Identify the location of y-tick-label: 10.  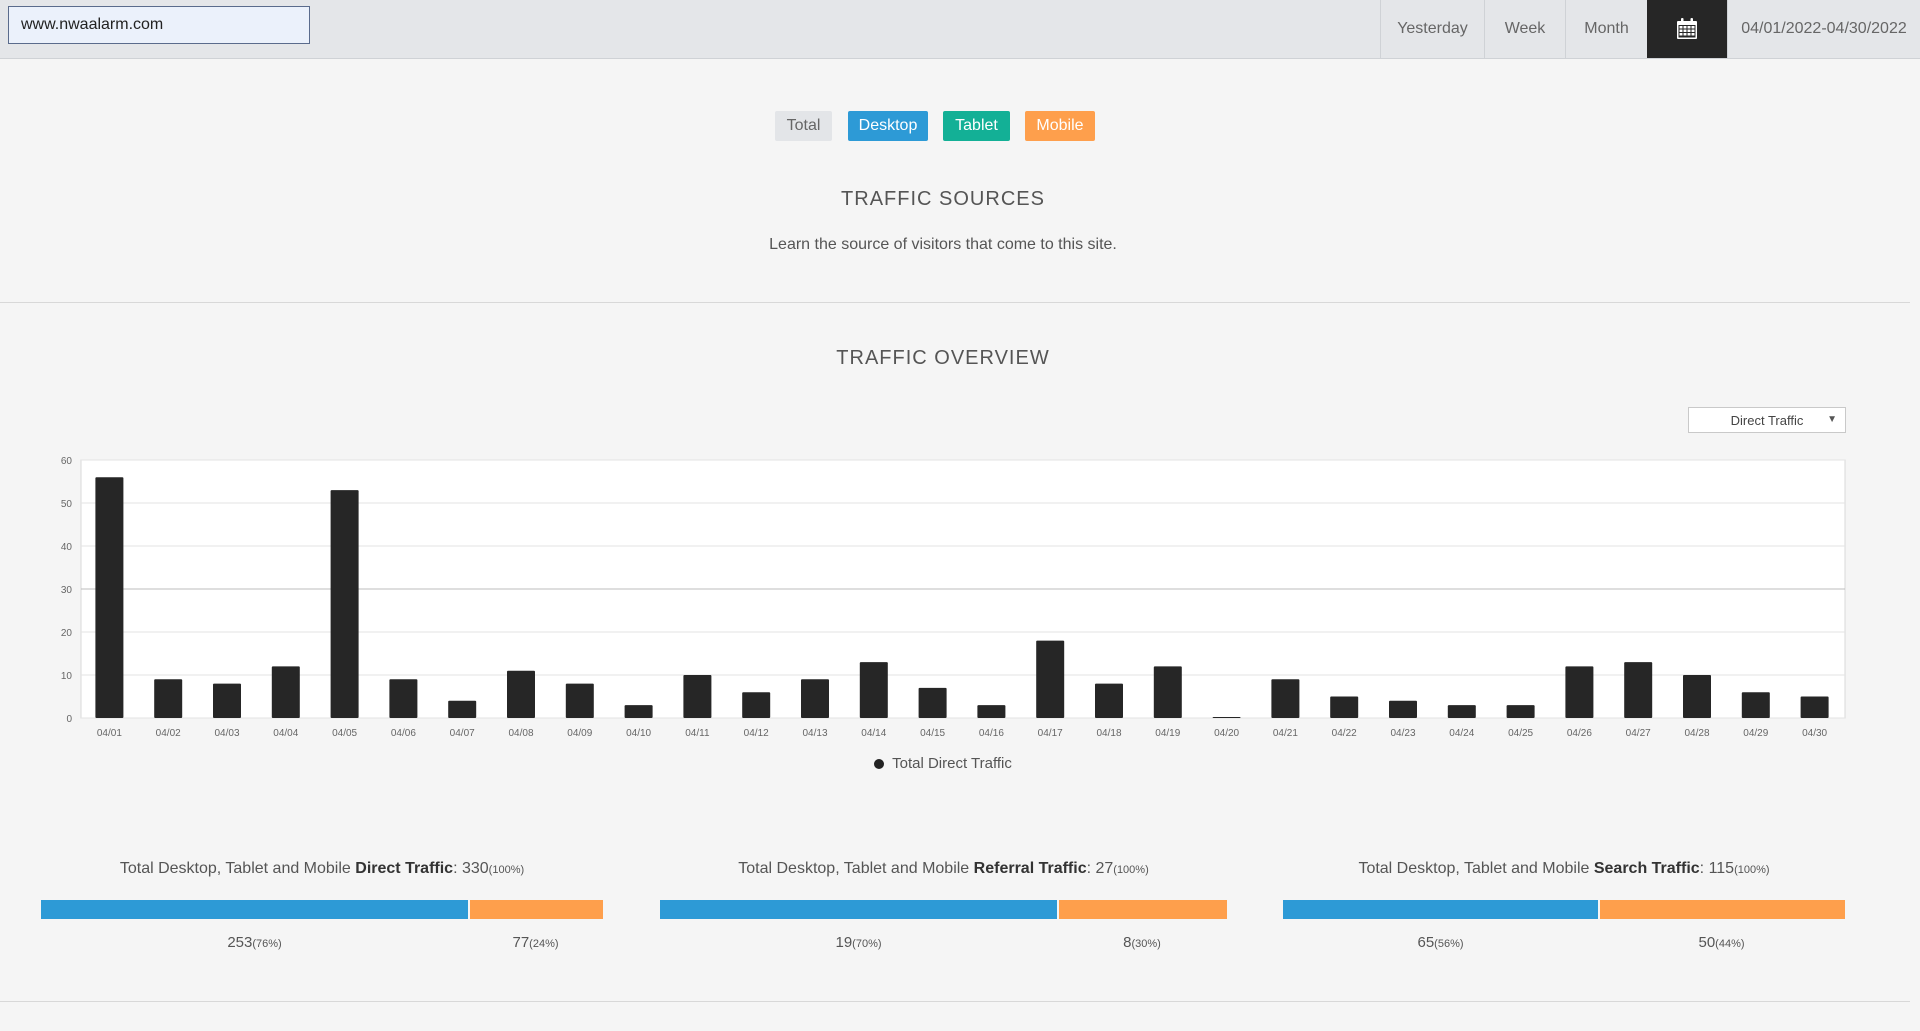
(67, 676).